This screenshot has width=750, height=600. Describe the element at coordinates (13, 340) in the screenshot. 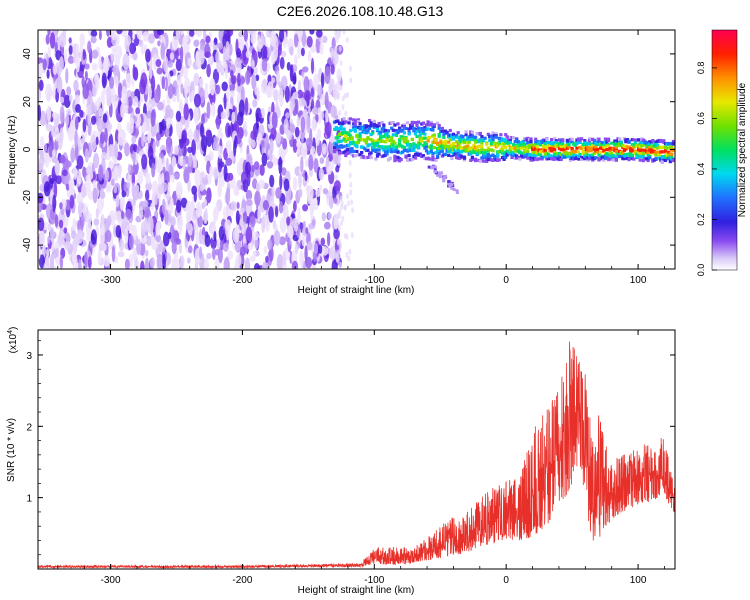

I see `snr-y-multiplier: (x104)` at that location.